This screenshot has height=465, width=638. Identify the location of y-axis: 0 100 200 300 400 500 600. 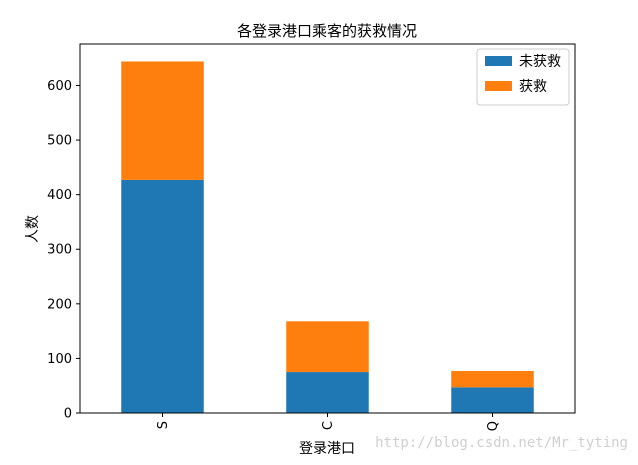
(63, 250).